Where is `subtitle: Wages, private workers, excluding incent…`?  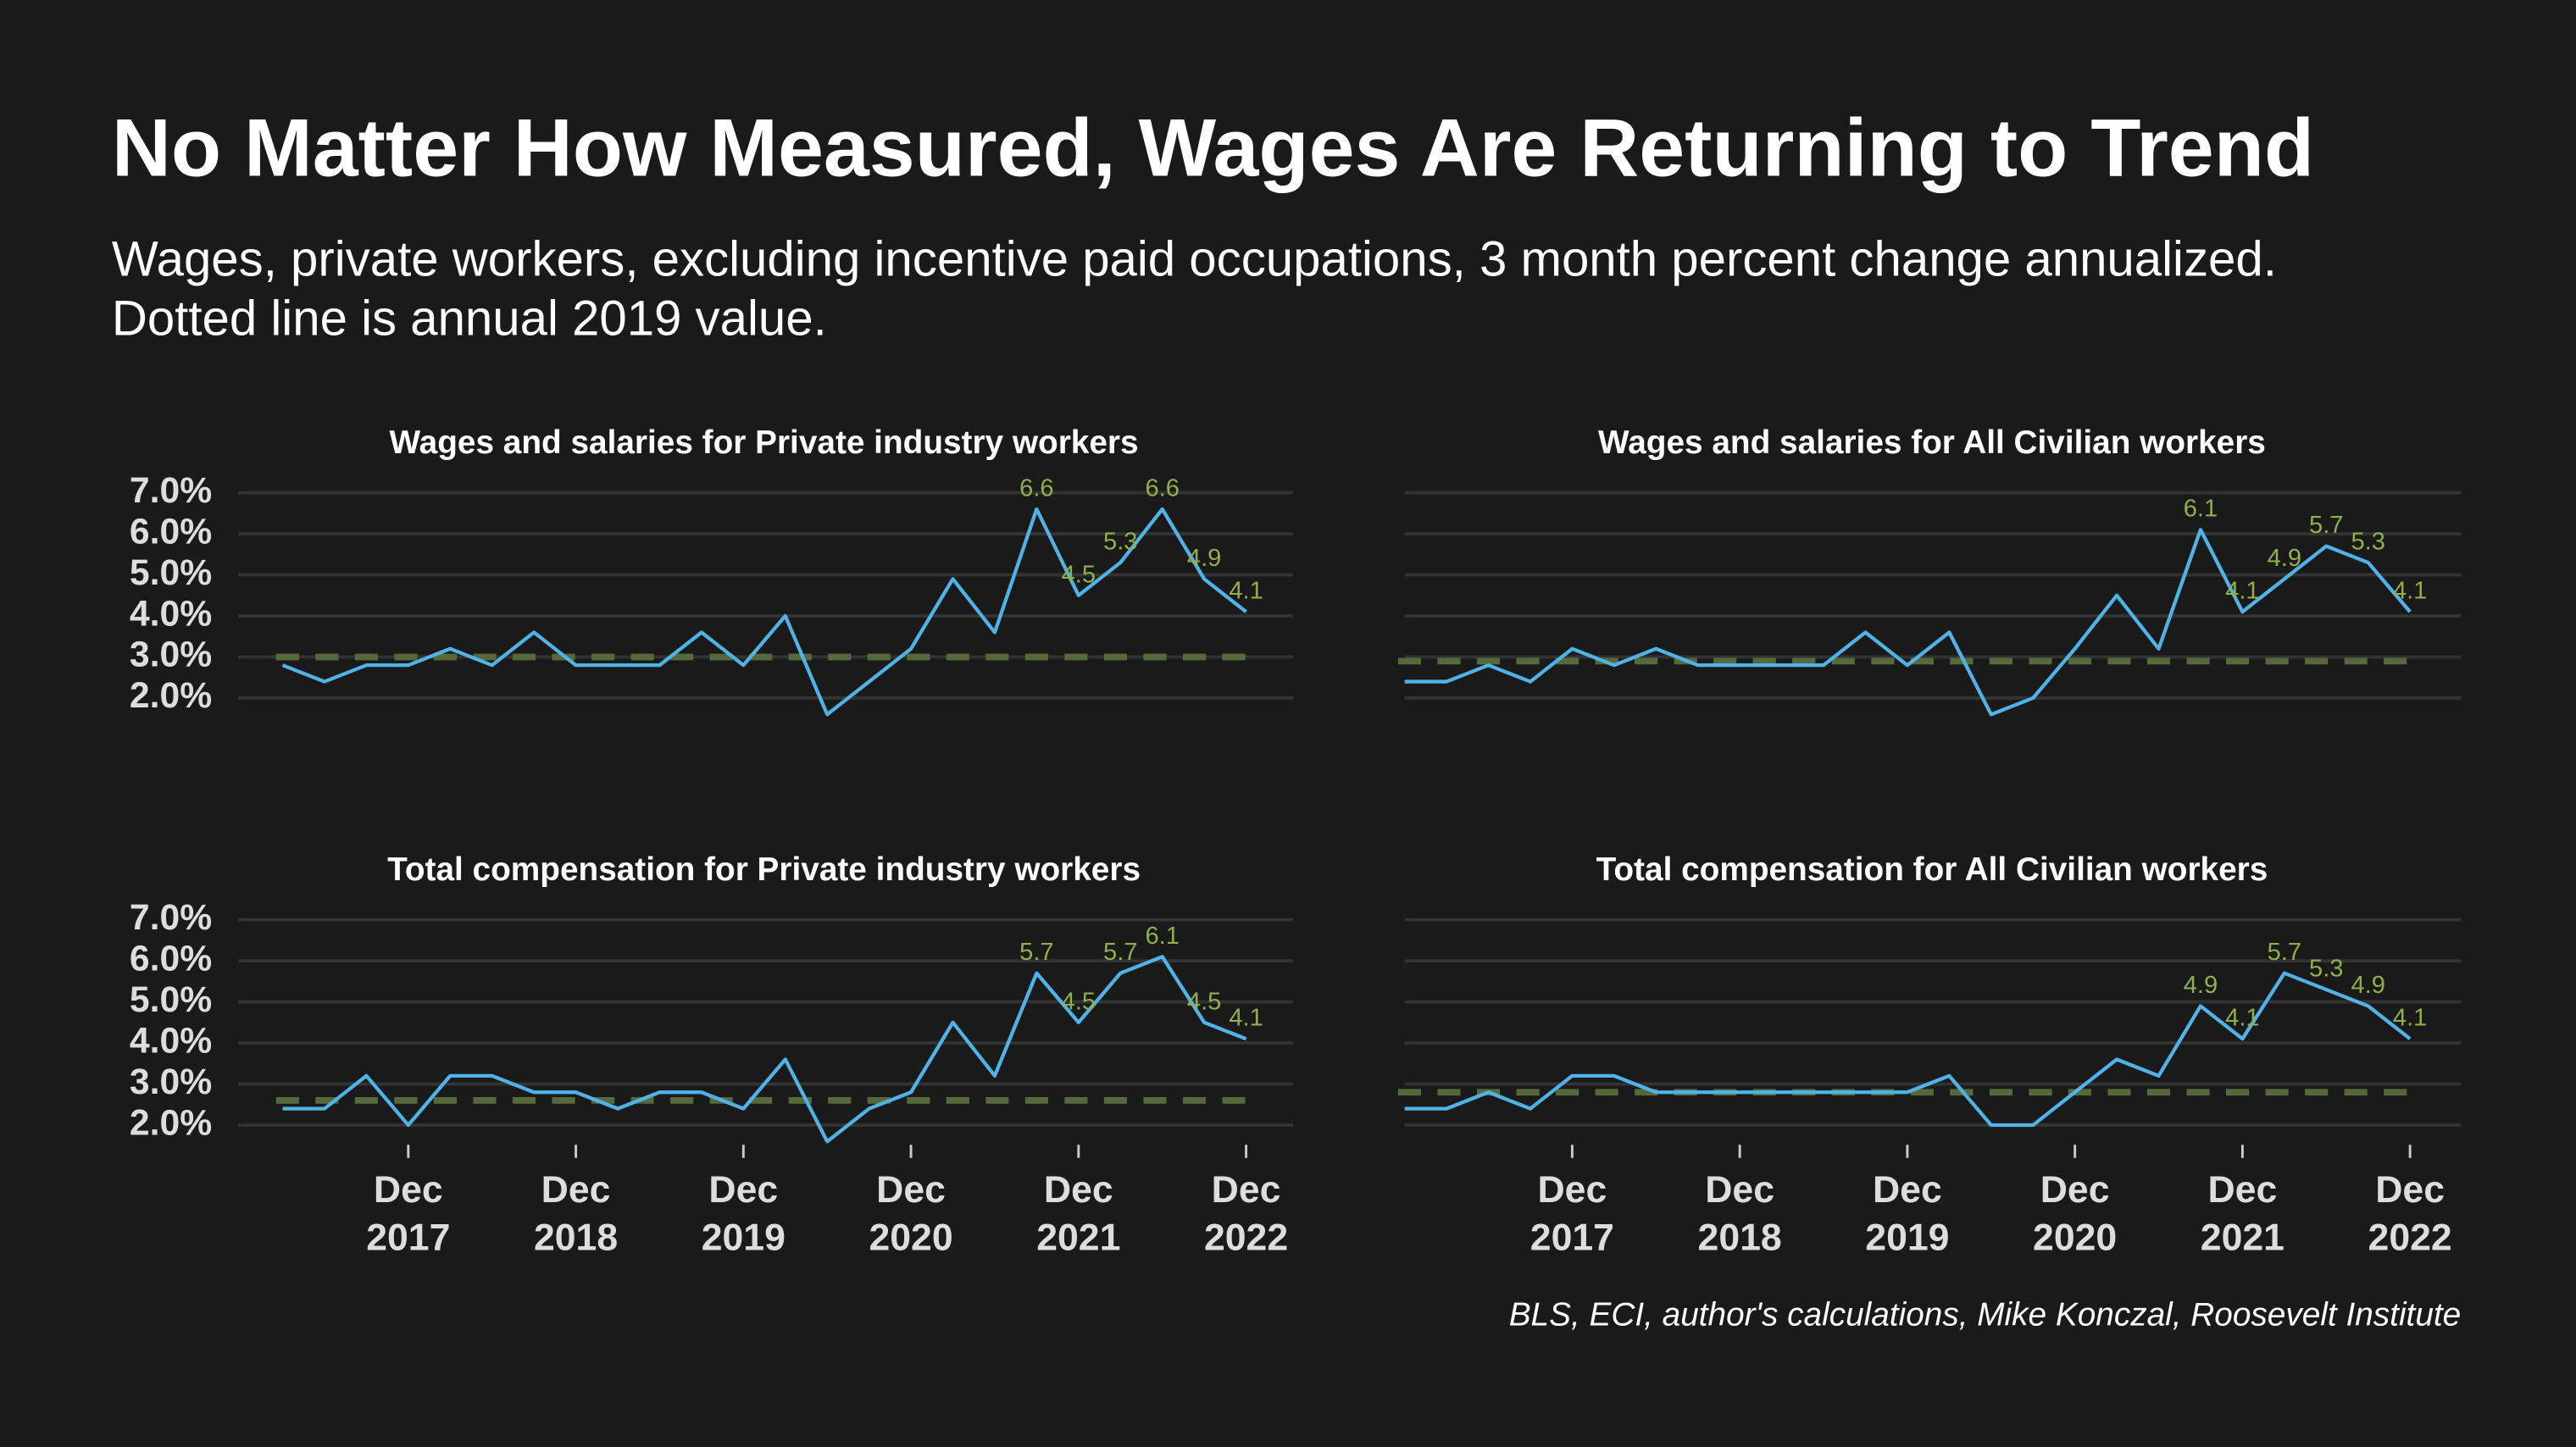 subtitle: Wages, private workers, excluding incent… is located at coordinates (1194, 259).